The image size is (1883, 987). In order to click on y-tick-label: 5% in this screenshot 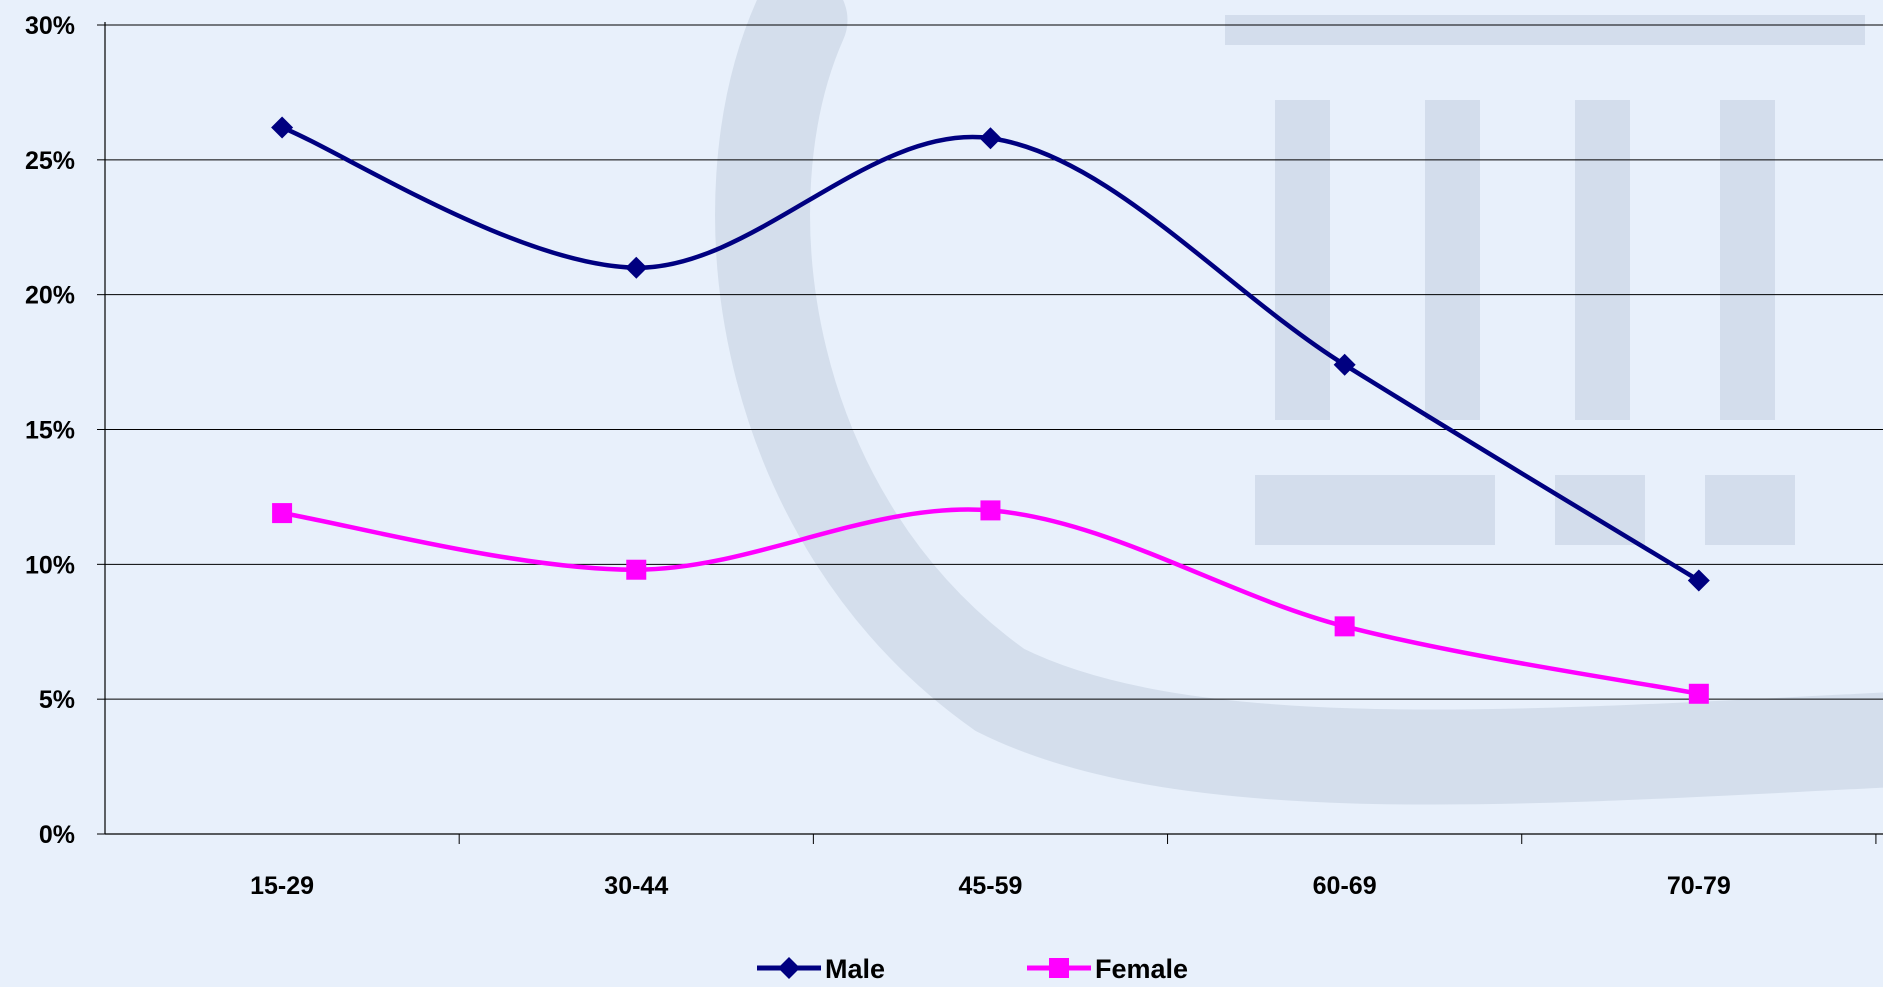, I will do `click(57, 700)`.